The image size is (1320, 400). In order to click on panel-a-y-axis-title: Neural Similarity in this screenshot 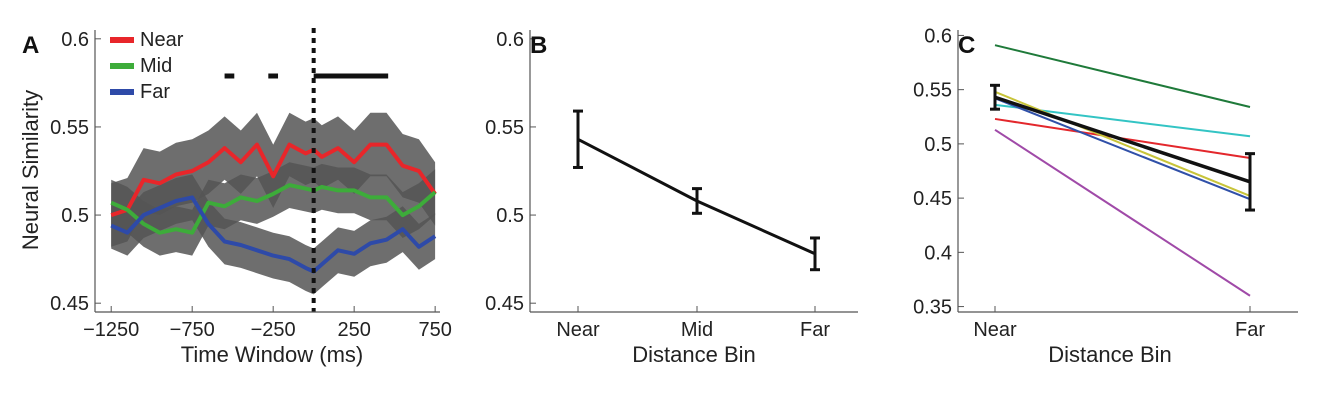, I will do `click(30, 170)`.